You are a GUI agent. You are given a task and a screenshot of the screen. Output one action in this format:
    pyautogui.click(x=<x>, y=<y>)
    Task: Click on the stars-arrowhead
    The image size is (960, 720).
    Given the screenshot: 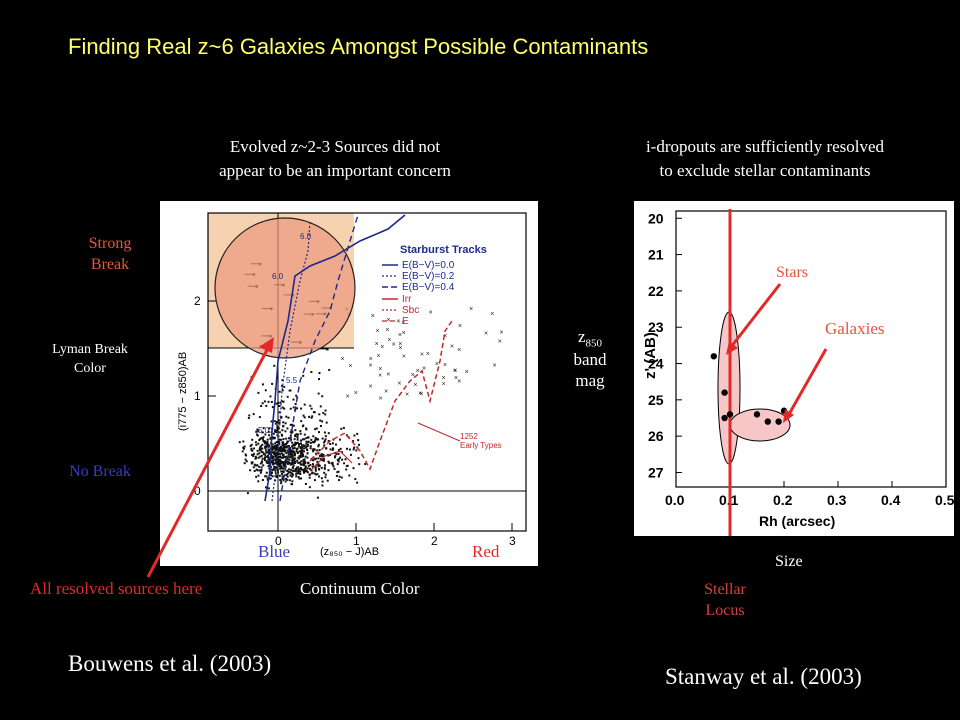 What is the action you would take?
    pyautogui.click(x=732, y=348)
    